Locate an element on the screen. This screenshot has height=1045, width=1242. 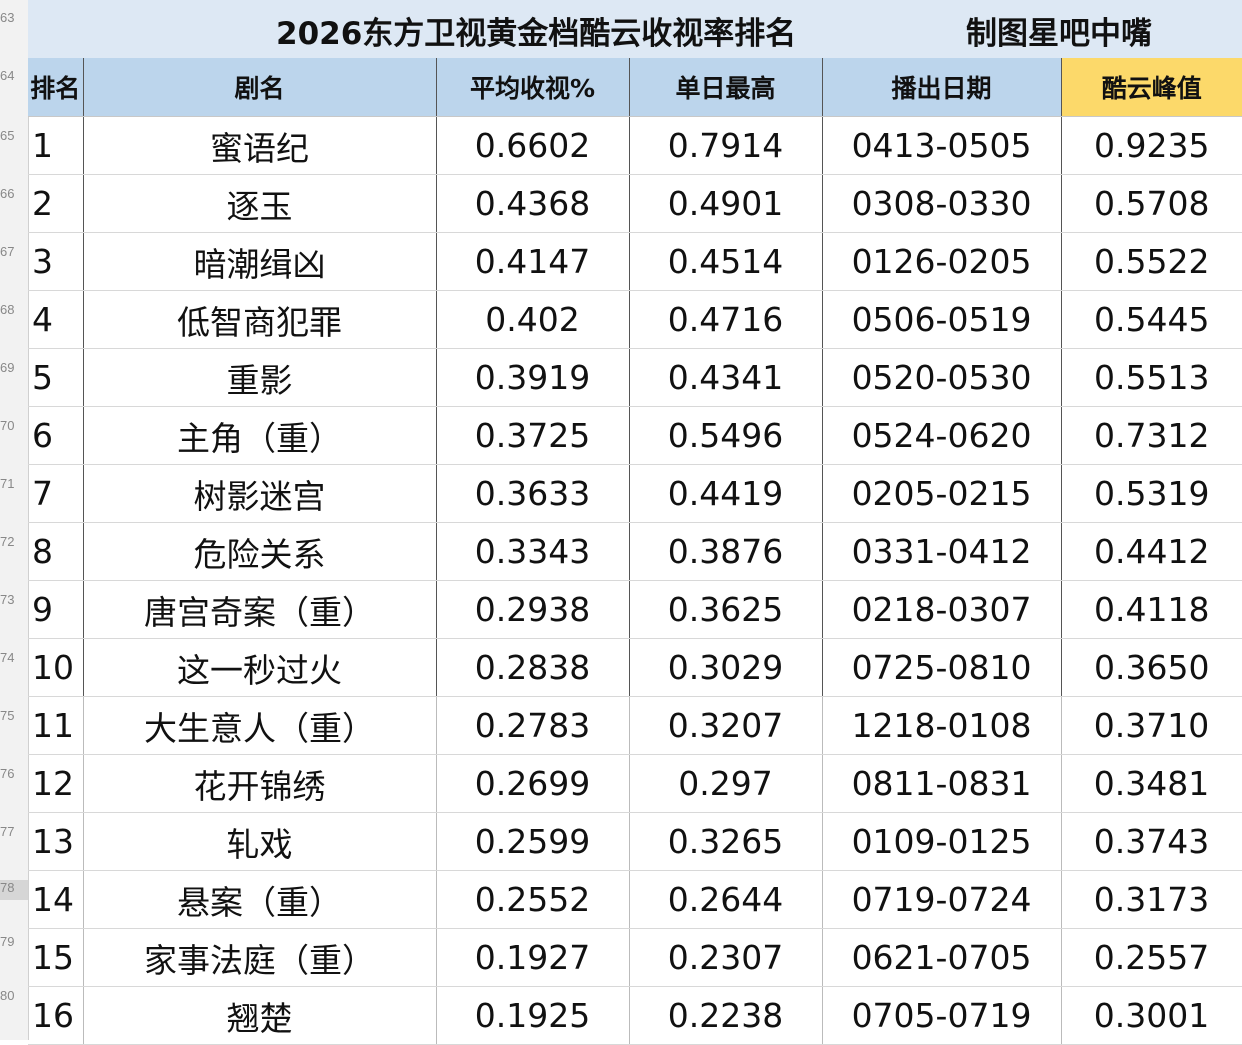
rank-cell: 2 is located at coordinates (56, 203).